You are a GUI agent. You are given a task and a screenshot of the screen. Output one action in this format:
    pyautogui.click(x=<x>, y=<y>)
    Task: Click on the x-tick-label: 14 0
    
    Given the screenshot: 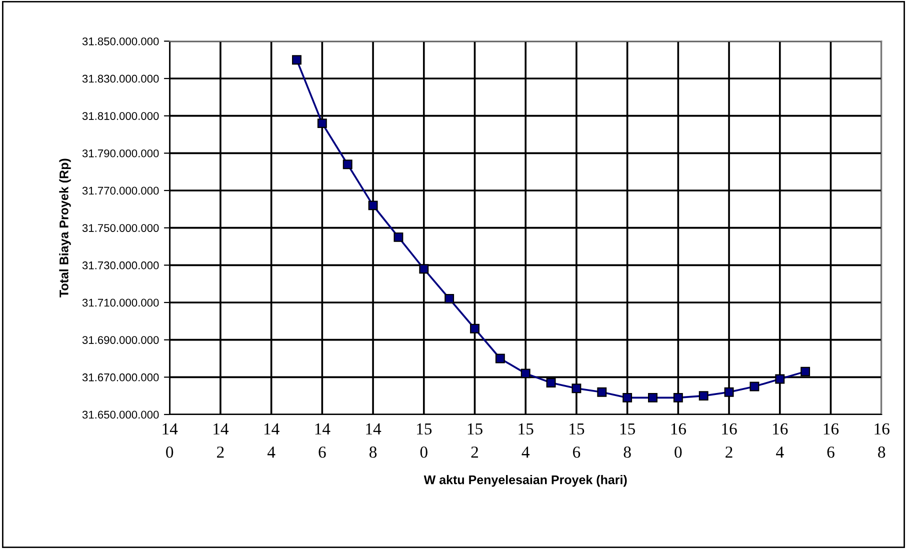 What is the action you would take?
    pyautogui.click(x=170, y=440)
    